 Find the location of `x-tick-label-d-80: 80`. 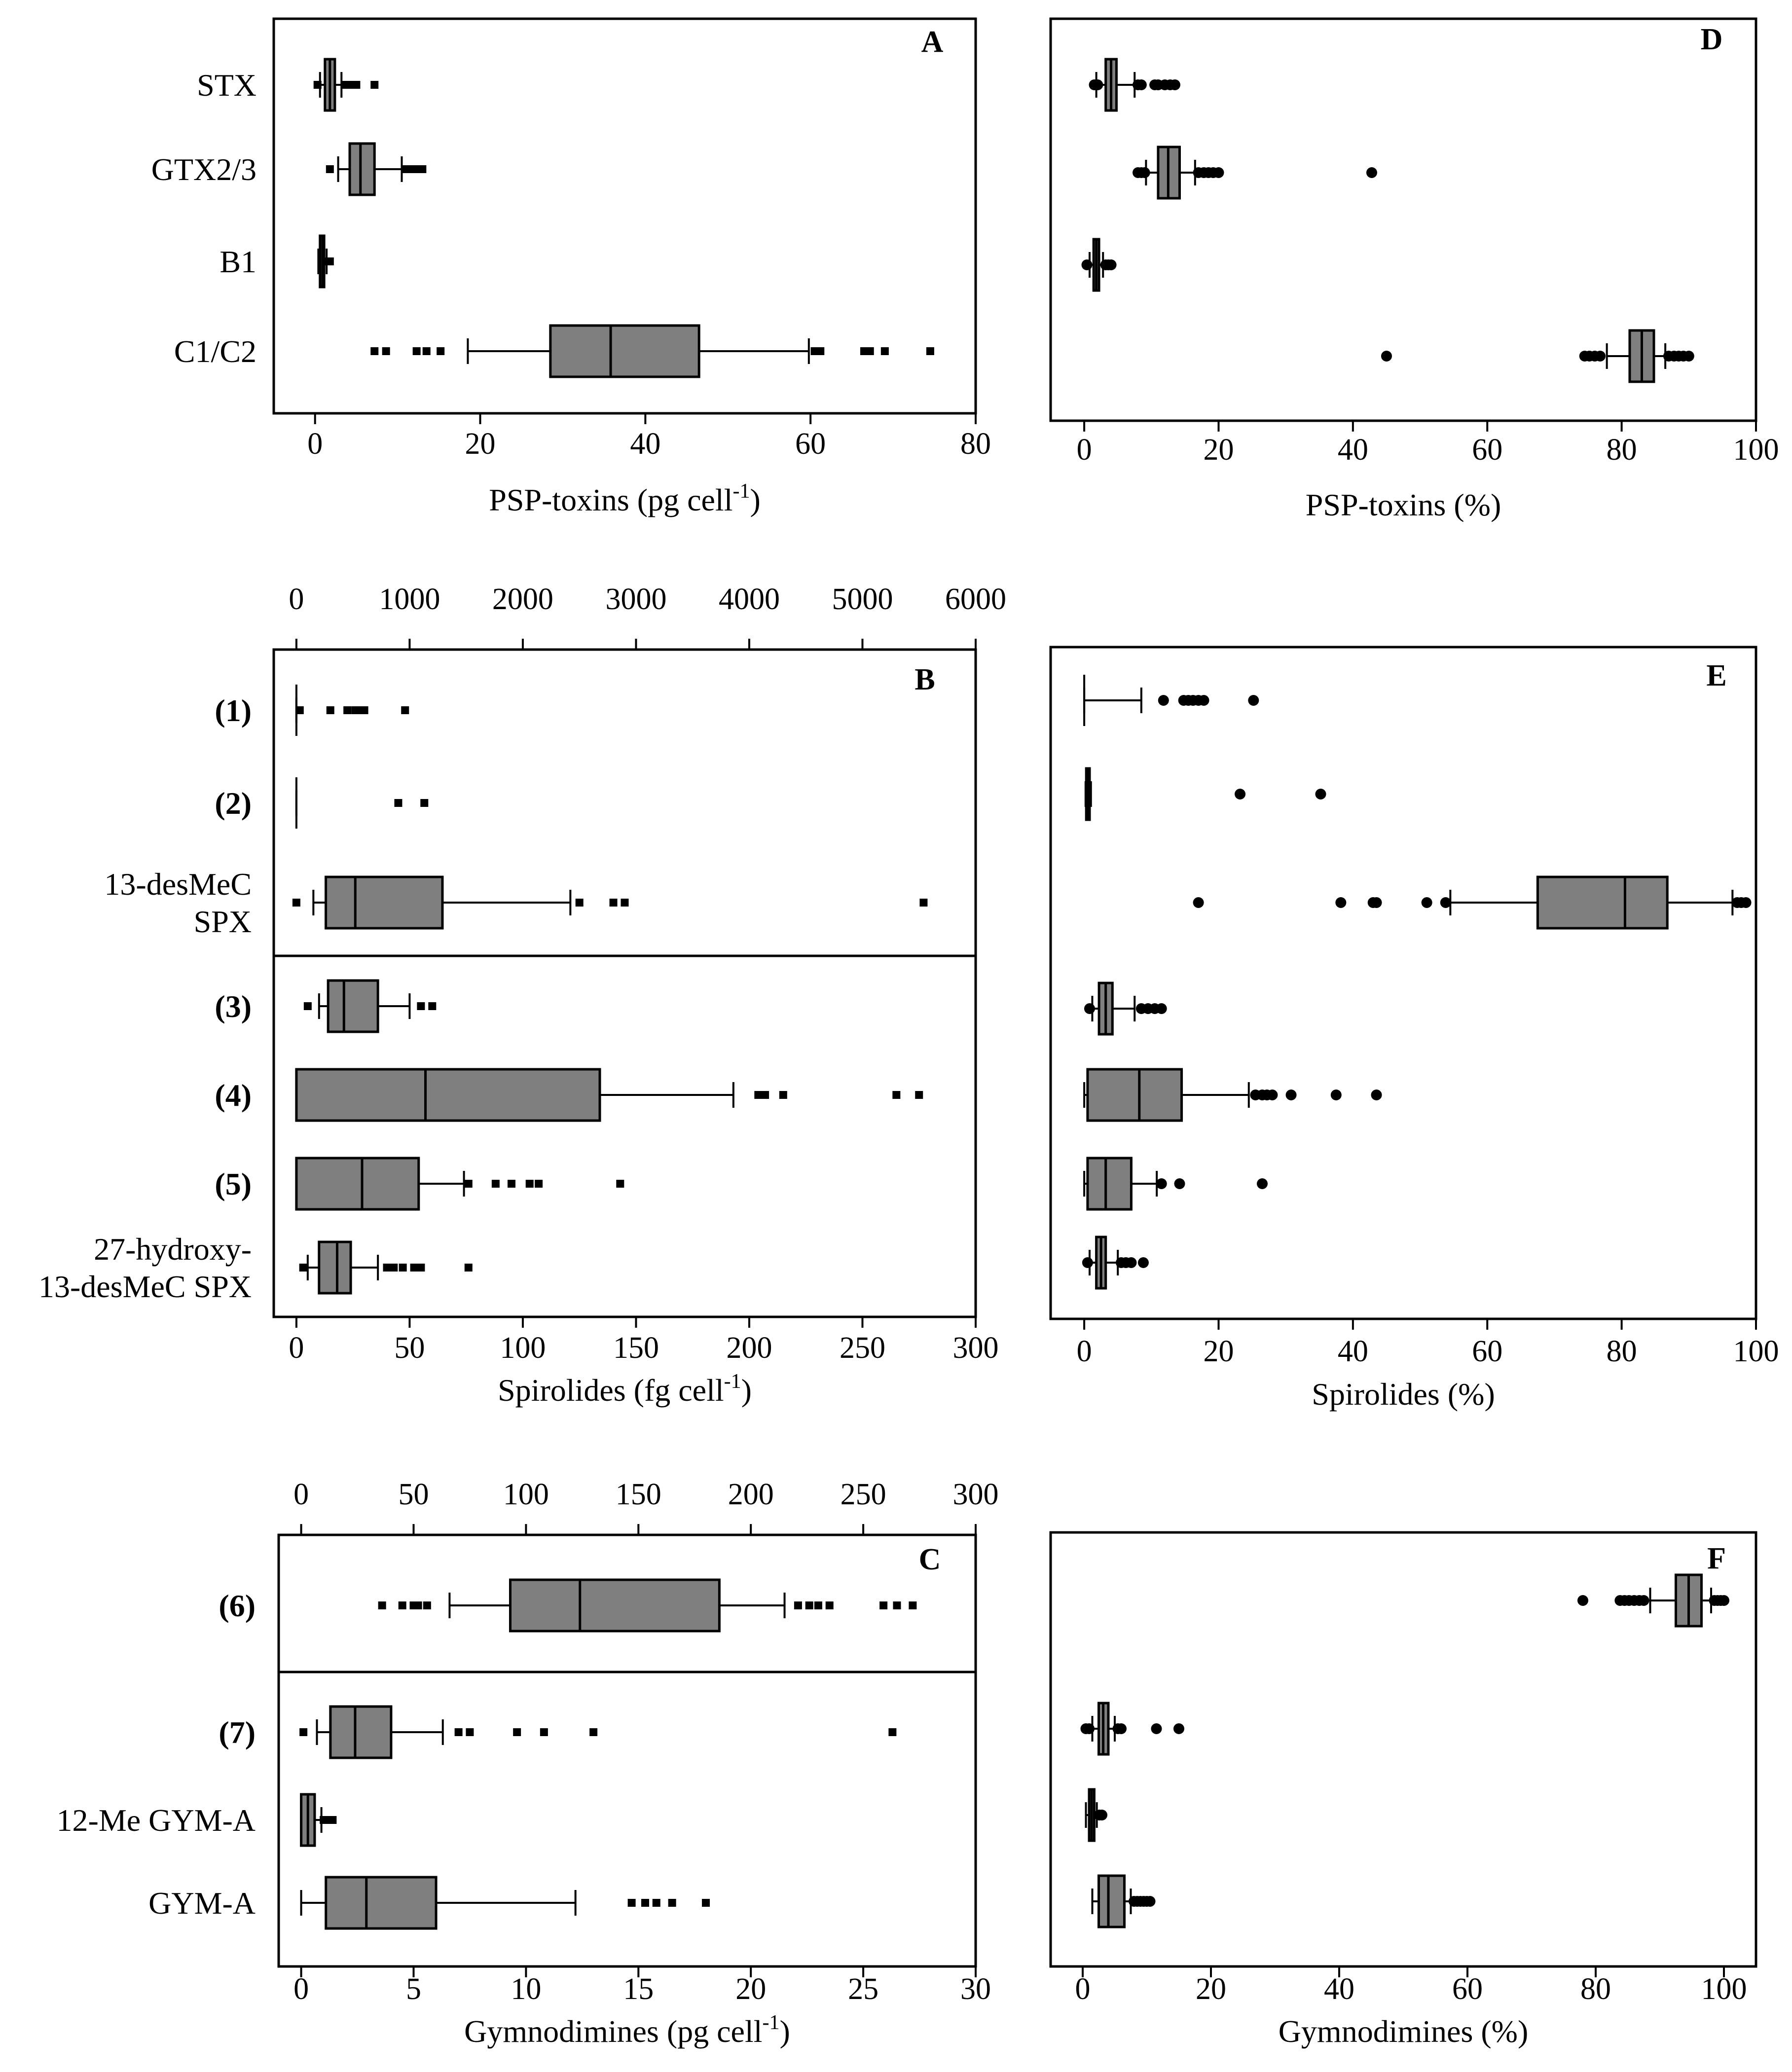

x-tick-label-d-80: 80 is located at coordinates (1622, 450).